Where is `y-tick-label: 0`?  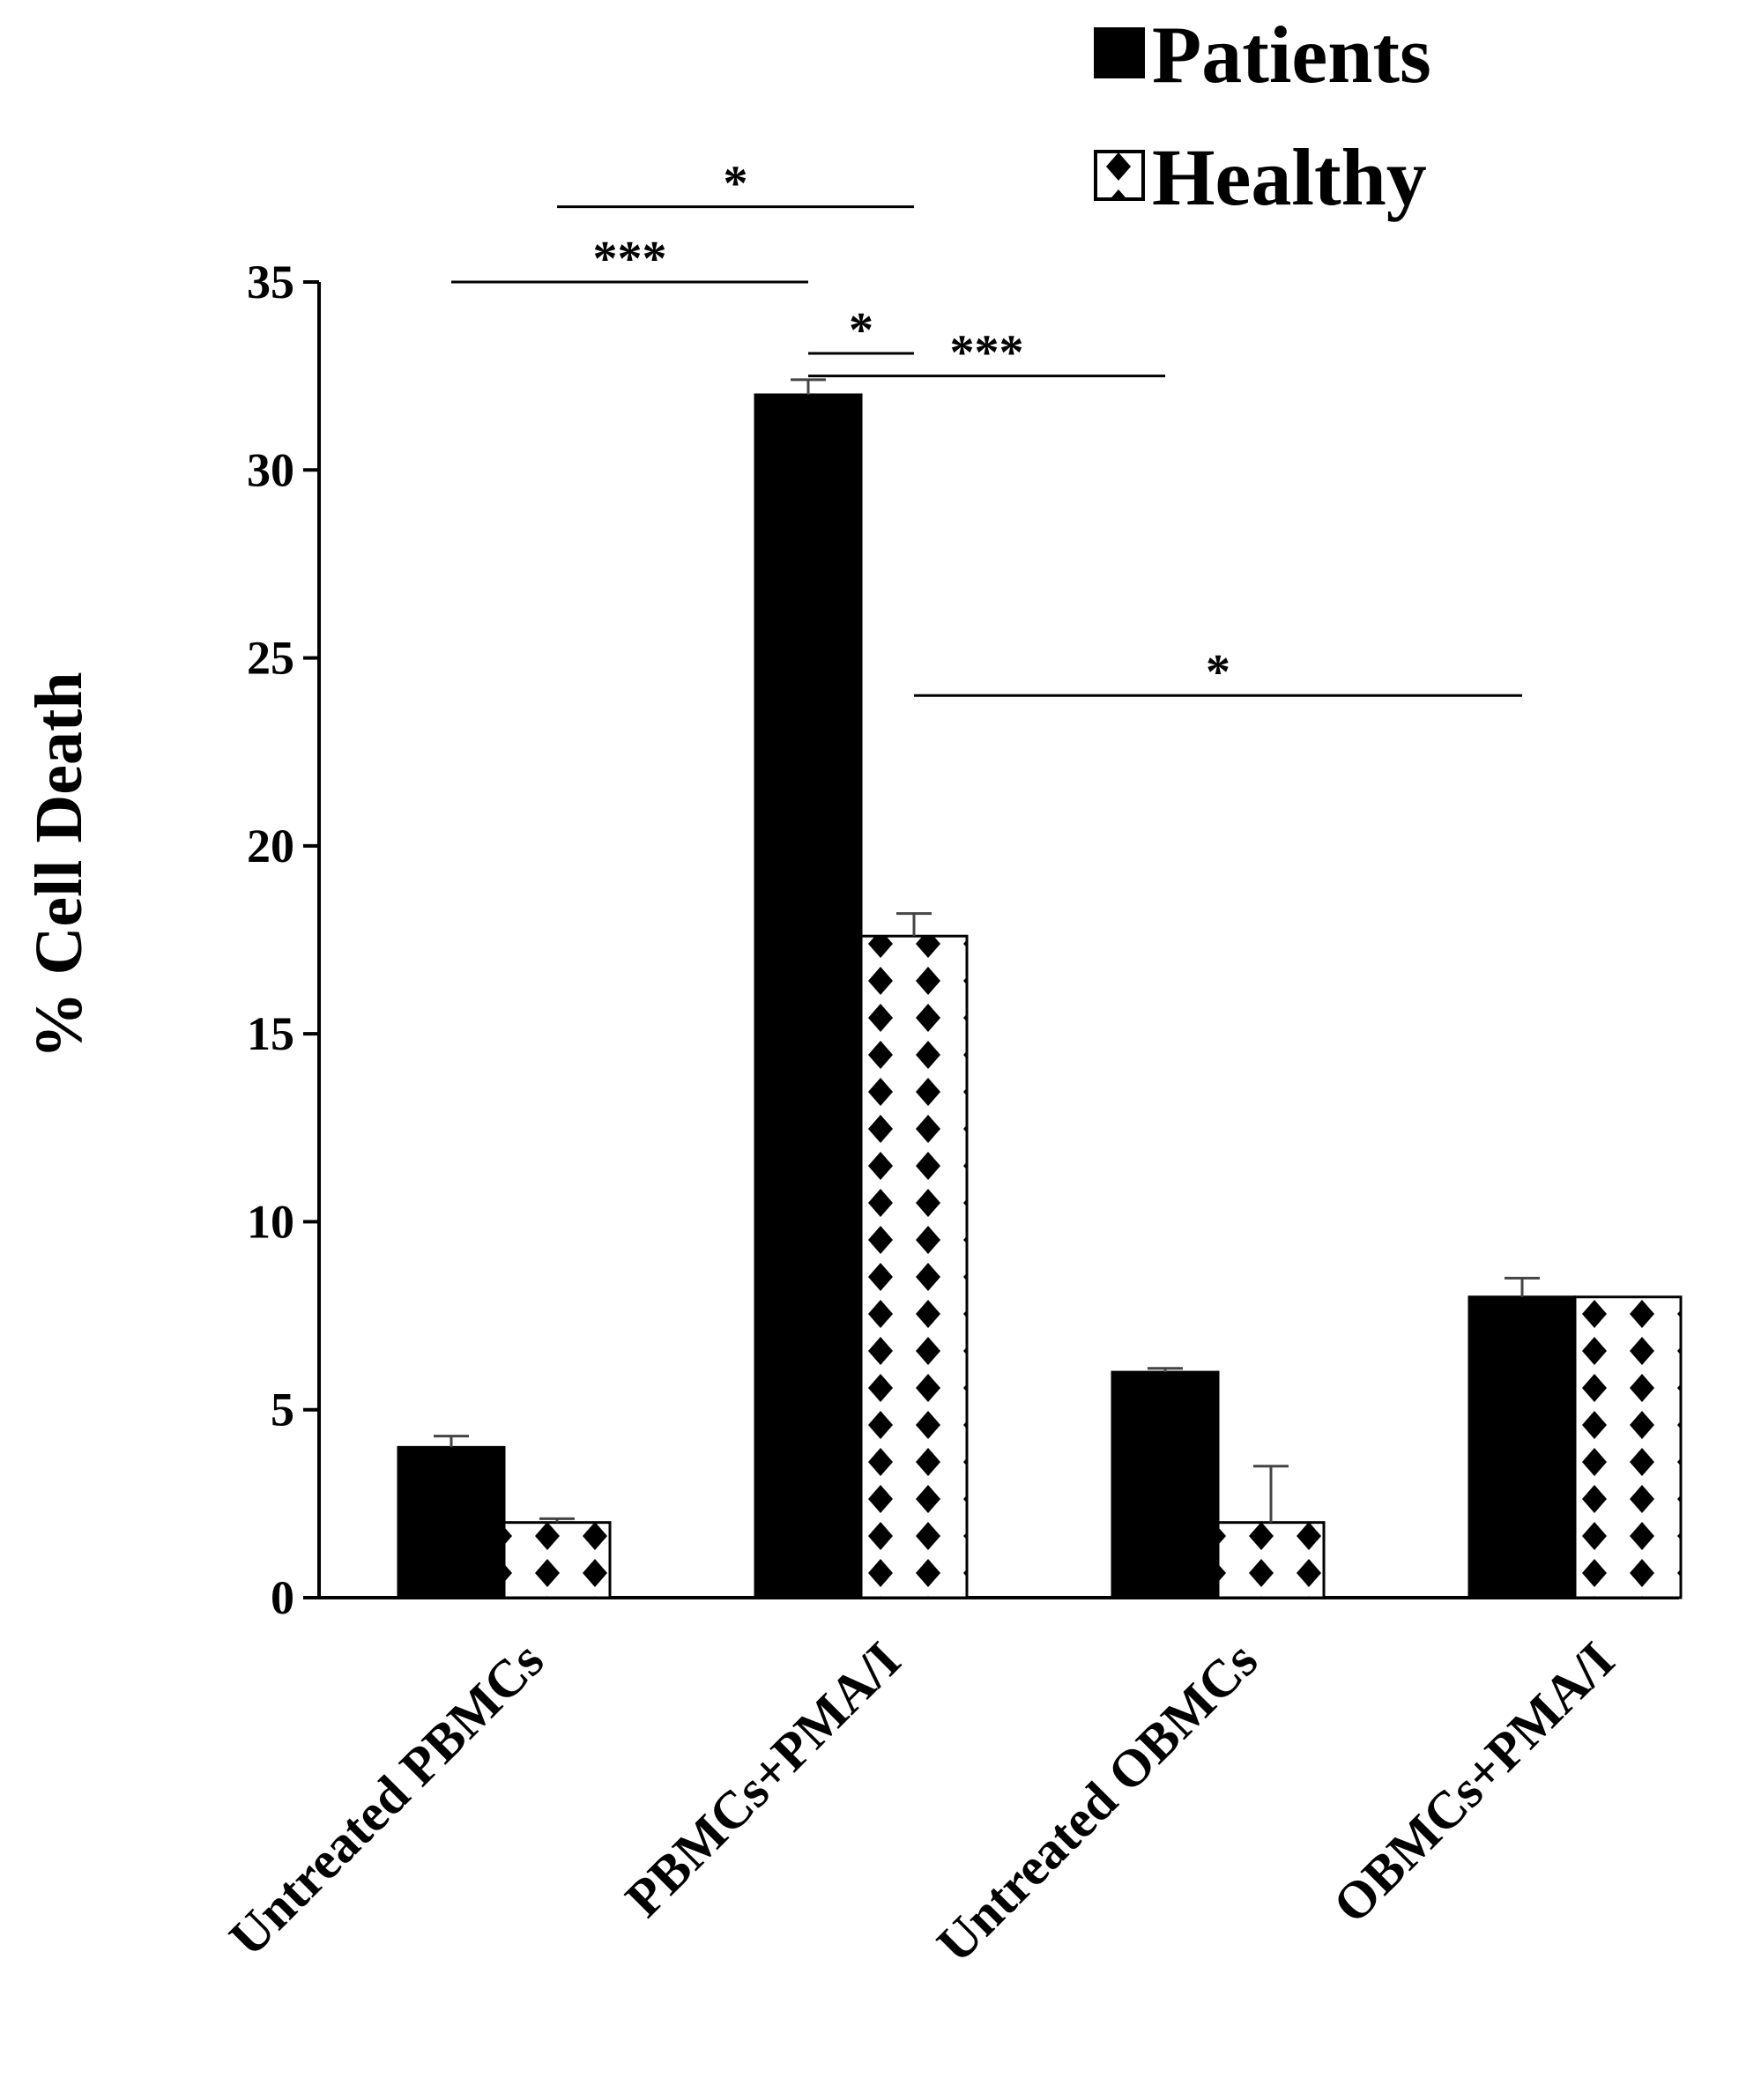 y-tick-label: 0 is located at coordinates (282, 1598).